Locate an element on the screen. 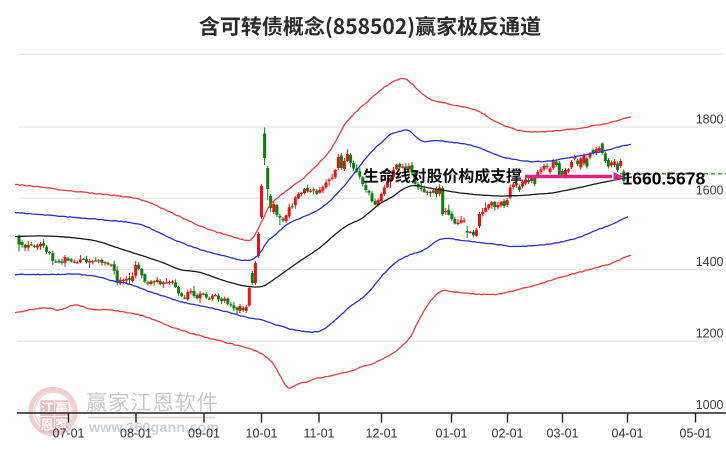  svg-text: 1200 is located at coordinates (710, 334).